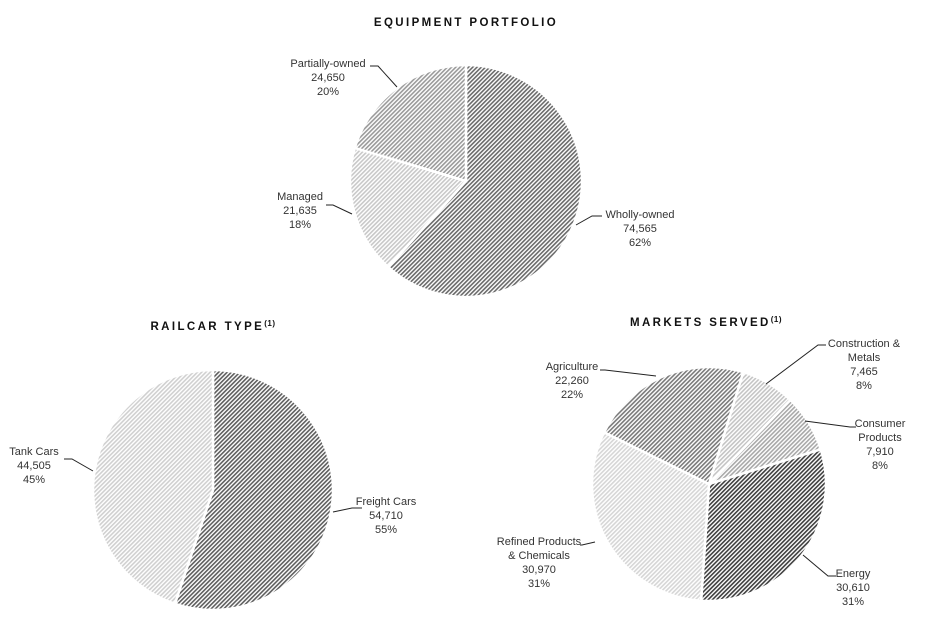 Image resolution: width=931 pixels, height=640 pixels. I want to click on pie-slice-wholly-owned, so click(485, 181).